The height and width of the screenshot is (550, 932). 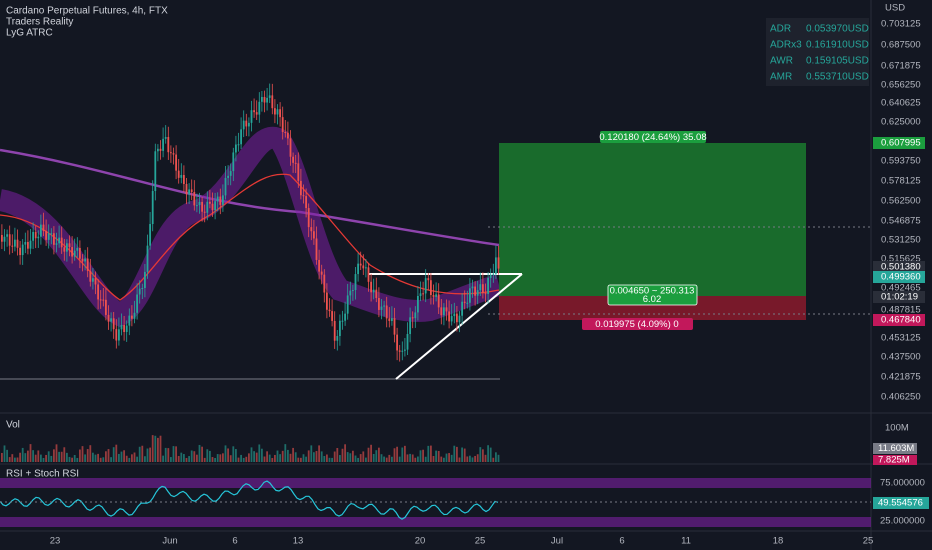 I want to click on rsi-value: 49.554576, so click(x=900, y=503).